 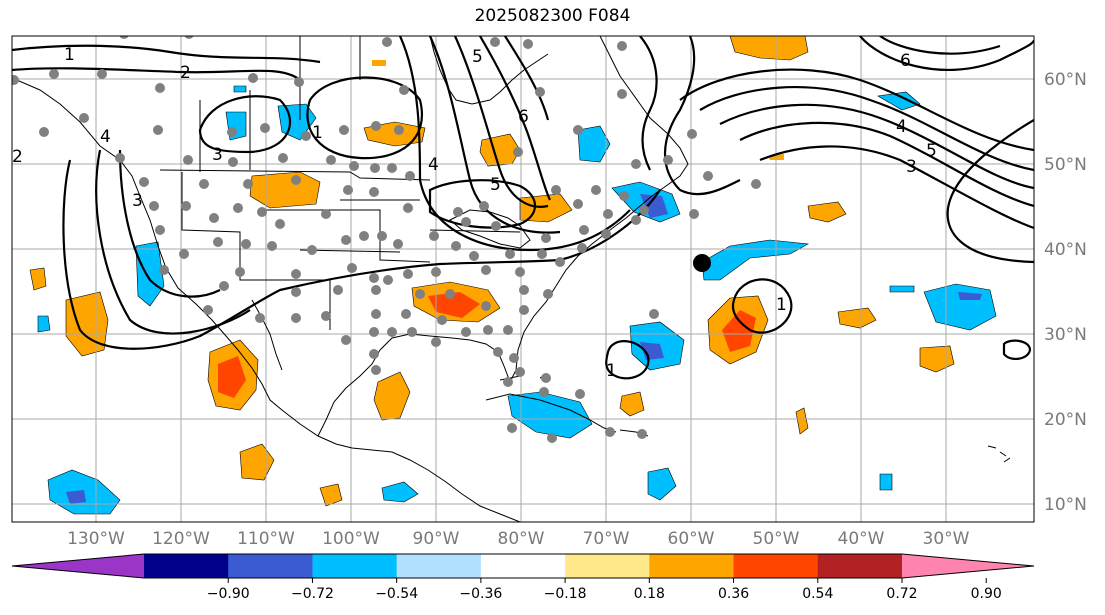 I want to click on lon-label: 110°W, so click(x=266, y=539).